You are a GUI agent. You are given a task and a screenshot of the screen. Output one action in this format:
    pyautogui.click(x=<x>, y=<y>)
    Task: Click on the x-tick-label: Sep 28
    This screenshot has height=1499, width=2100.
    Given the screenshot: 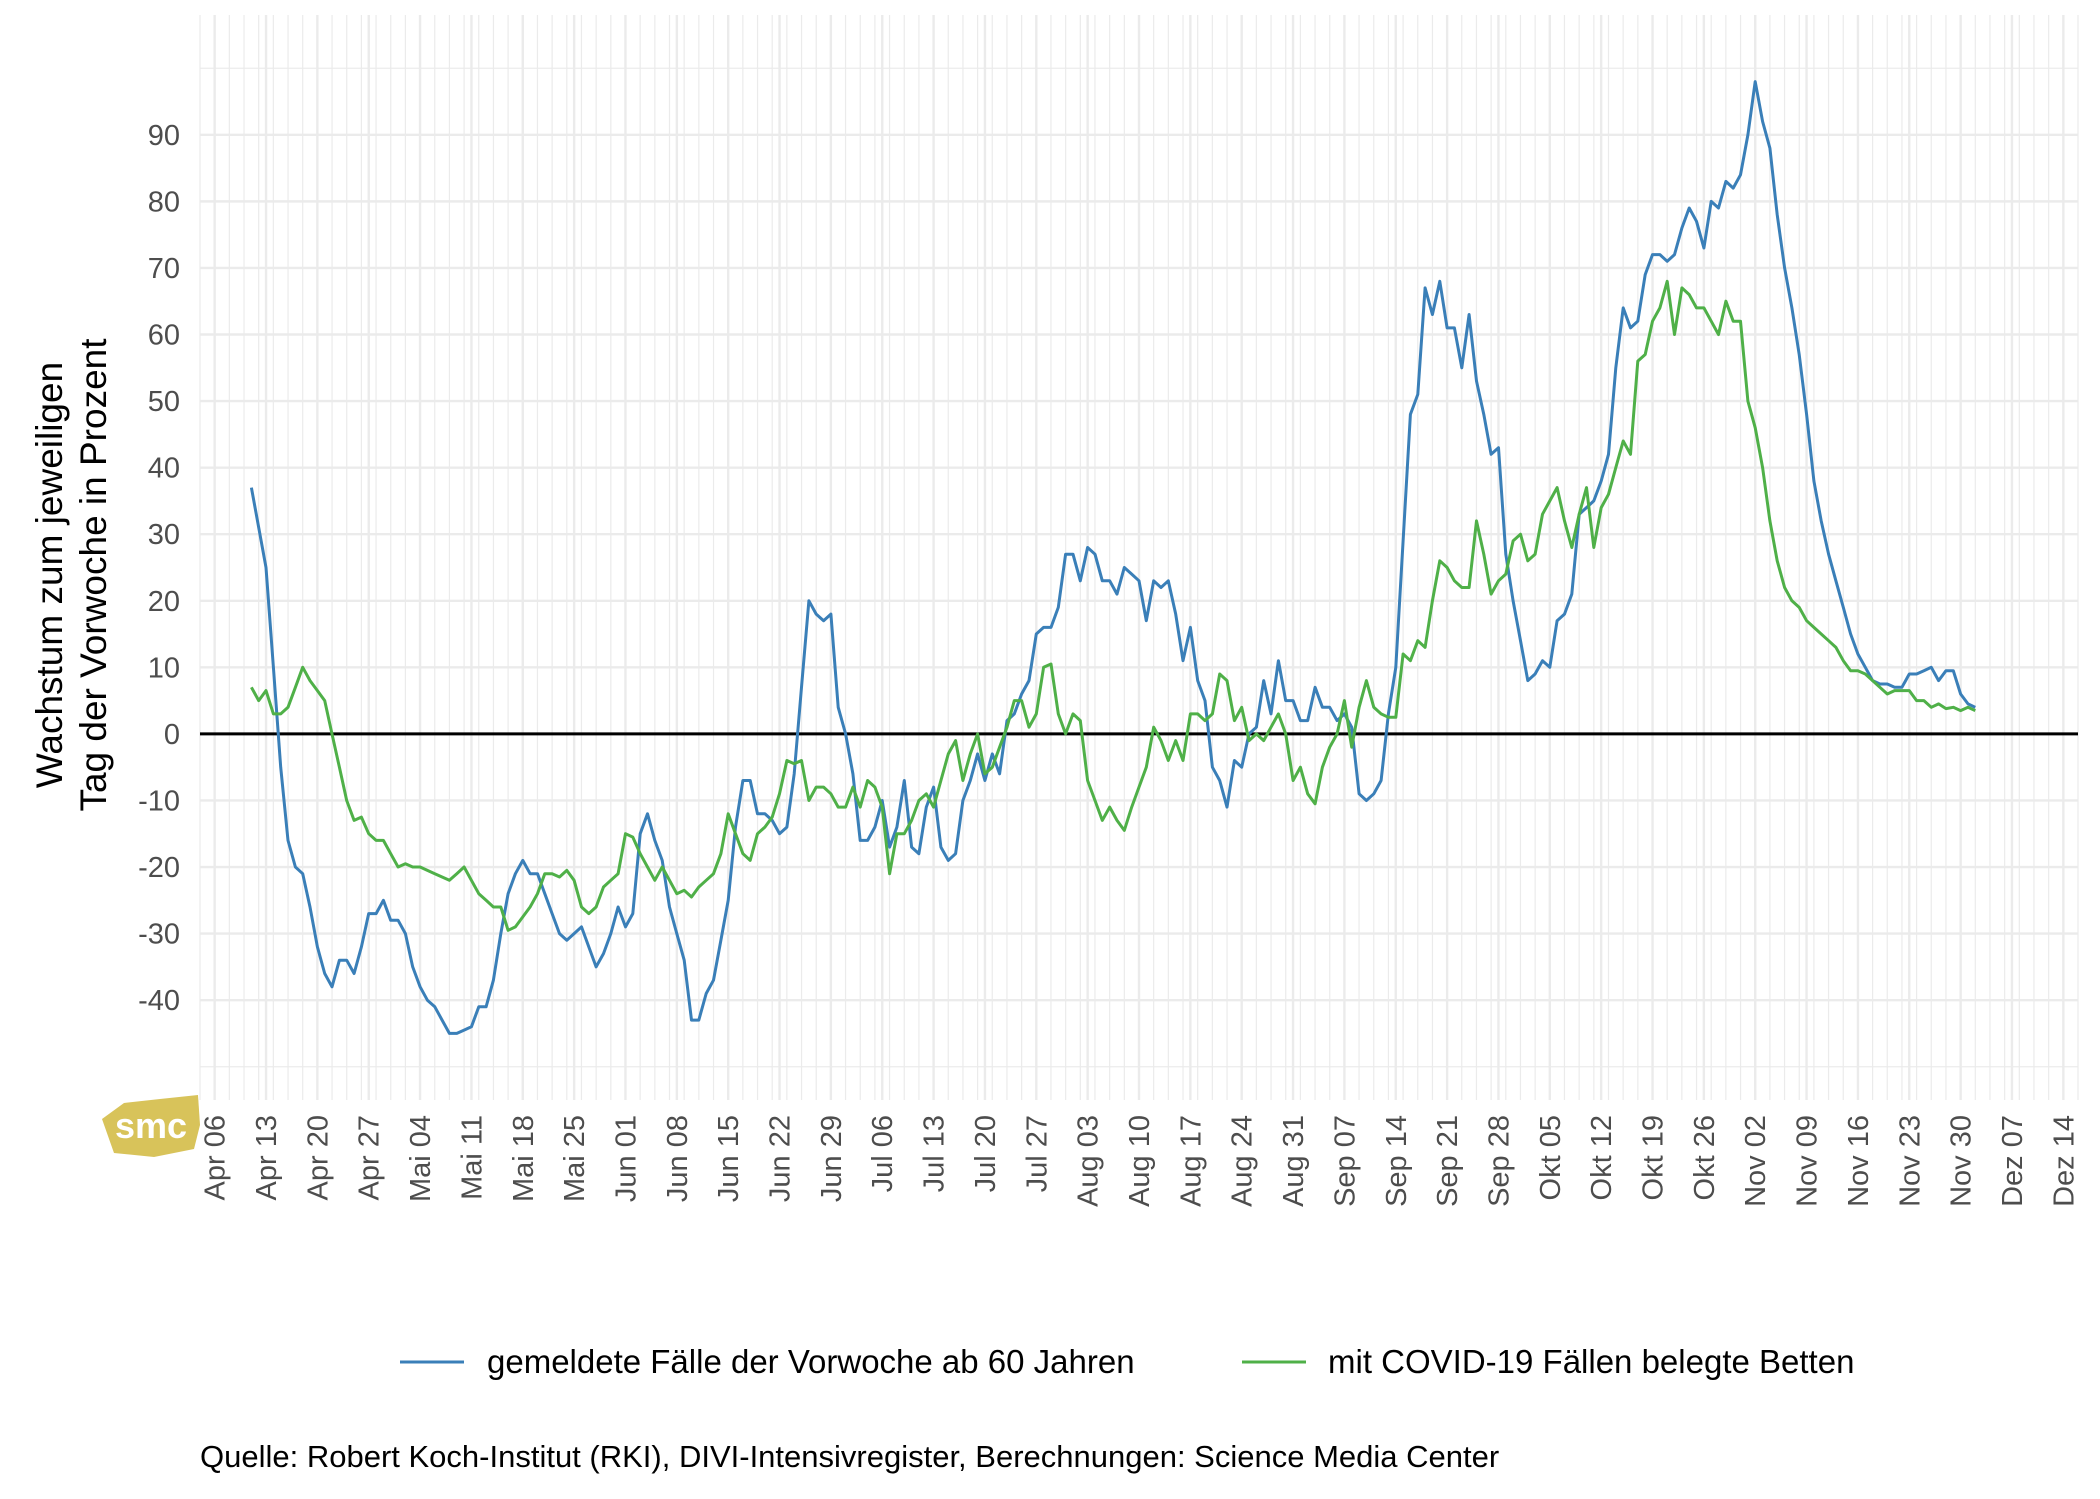 What is the action you would take?
    pyautogui.click(x=1499, y=1161)
    